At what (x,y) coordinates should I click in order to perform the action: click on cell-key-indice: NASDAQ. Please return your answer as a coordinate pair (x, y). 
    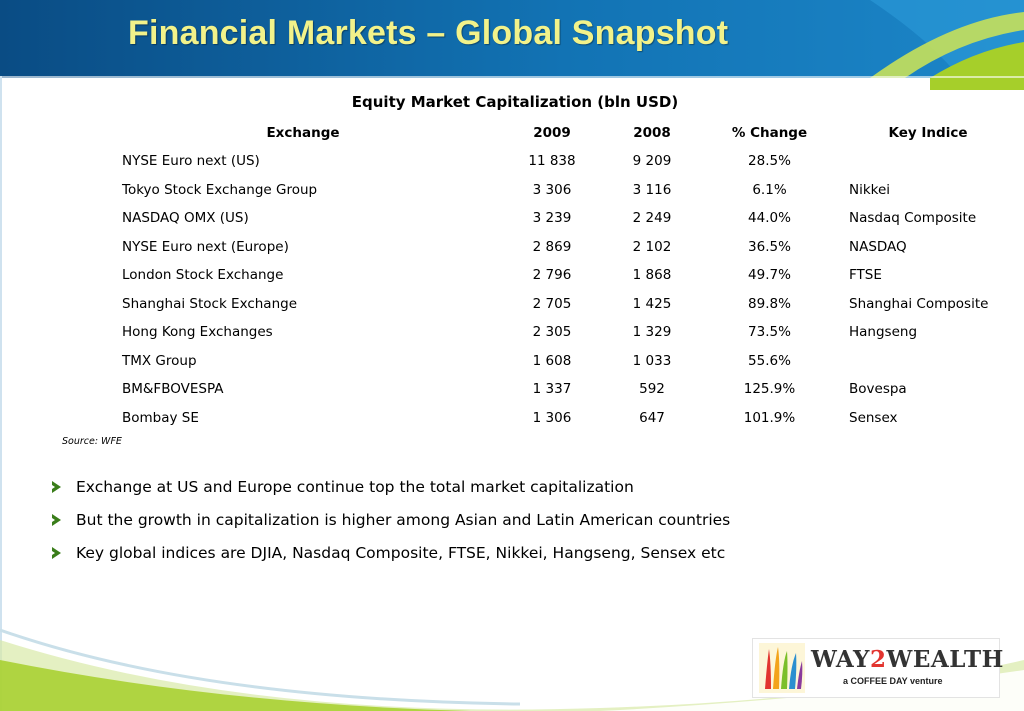
    Looking at the image, I should click on (878, 246).